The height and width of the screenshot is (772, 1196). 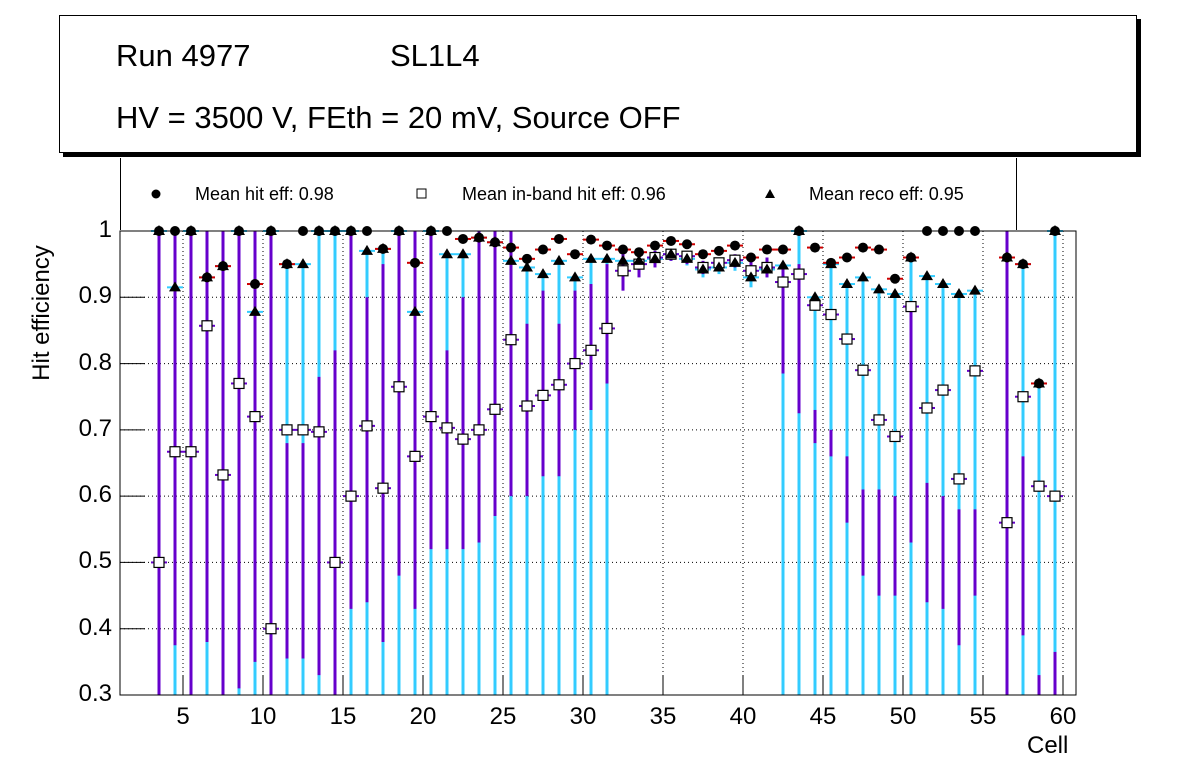 What do you see at coordinates (663, 716) in the screenshot?
I see `x-tick-label: 35` at bounding box center [663, 716].